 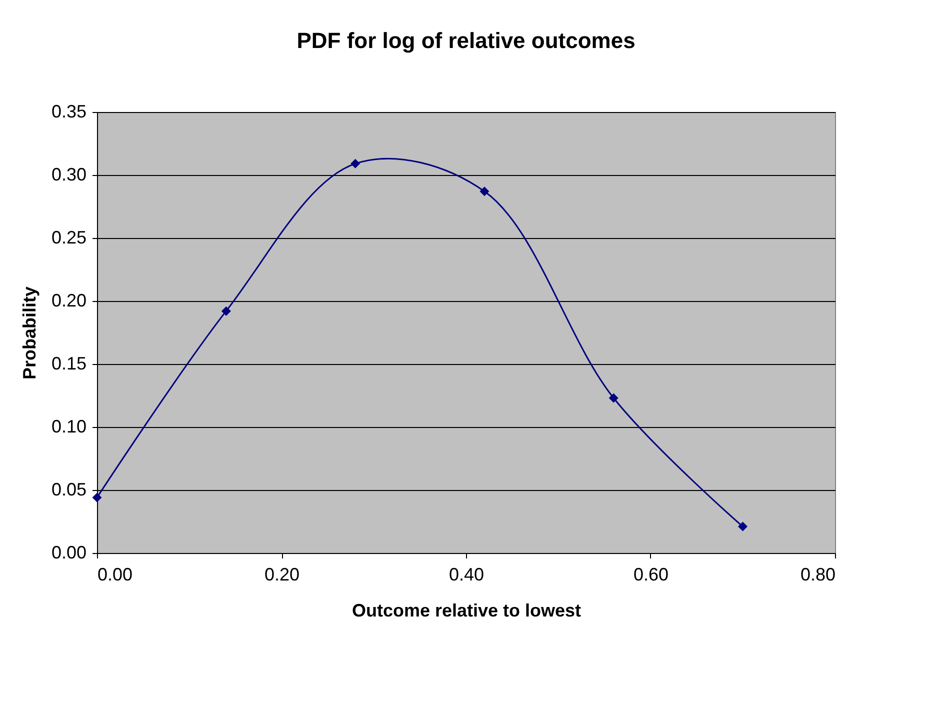 I want to click on x-tick-label: 0.00, so click(x=115, y=574).